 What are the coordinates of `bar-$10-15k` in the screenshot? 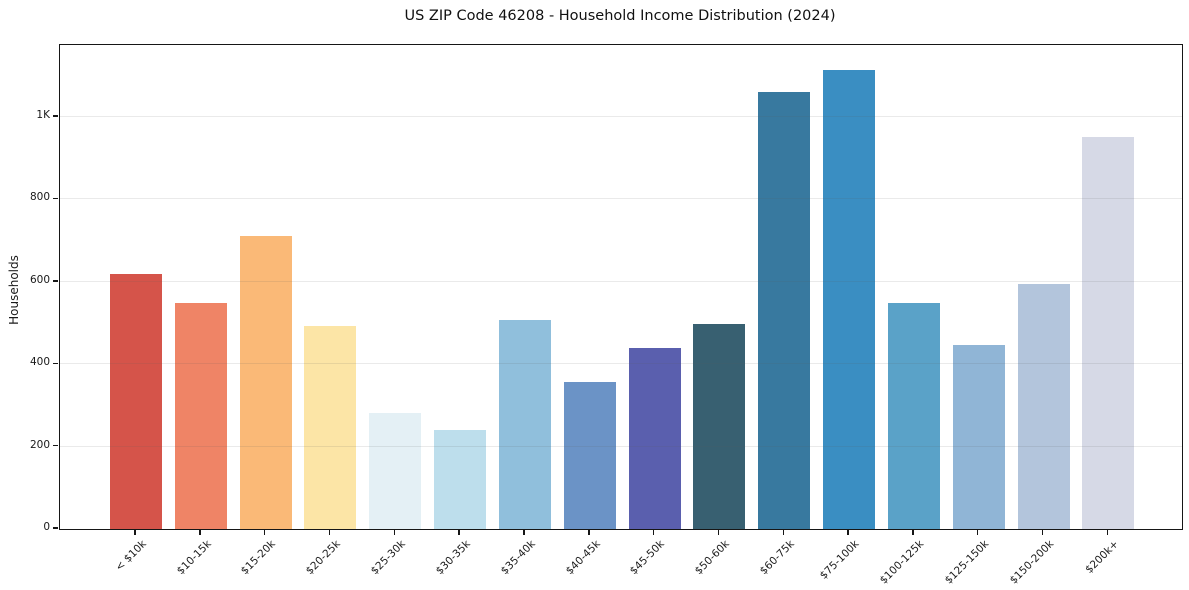 It's located at (200, 416).